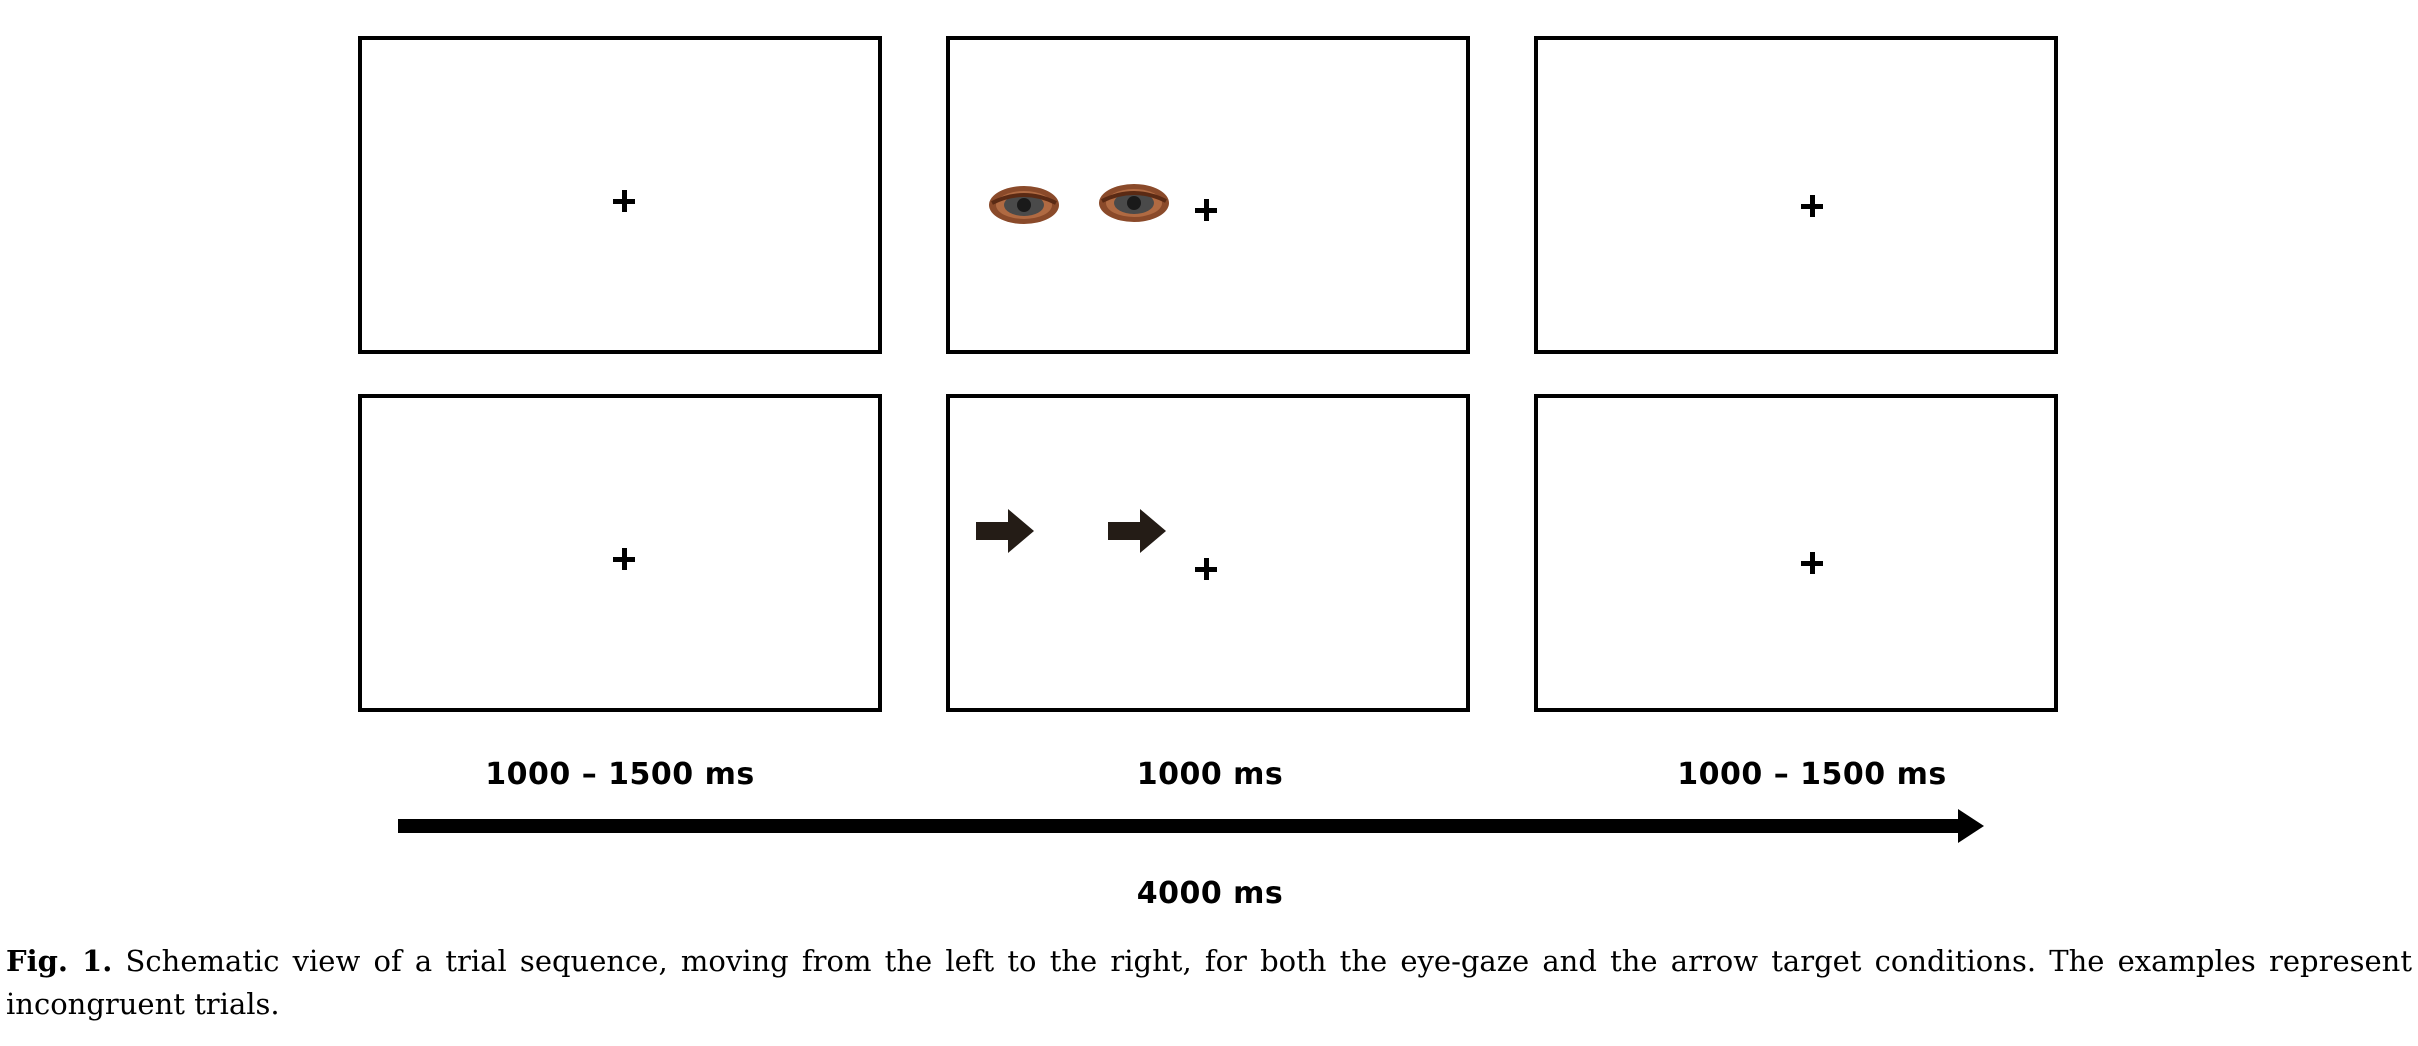 This screenshot has width=2418, height=1046. What do you see at coordinates (1210, 774) in the screenshot?
I see `phase-2-duration-label: 1000 ms` at bounding box center [1210, 774].